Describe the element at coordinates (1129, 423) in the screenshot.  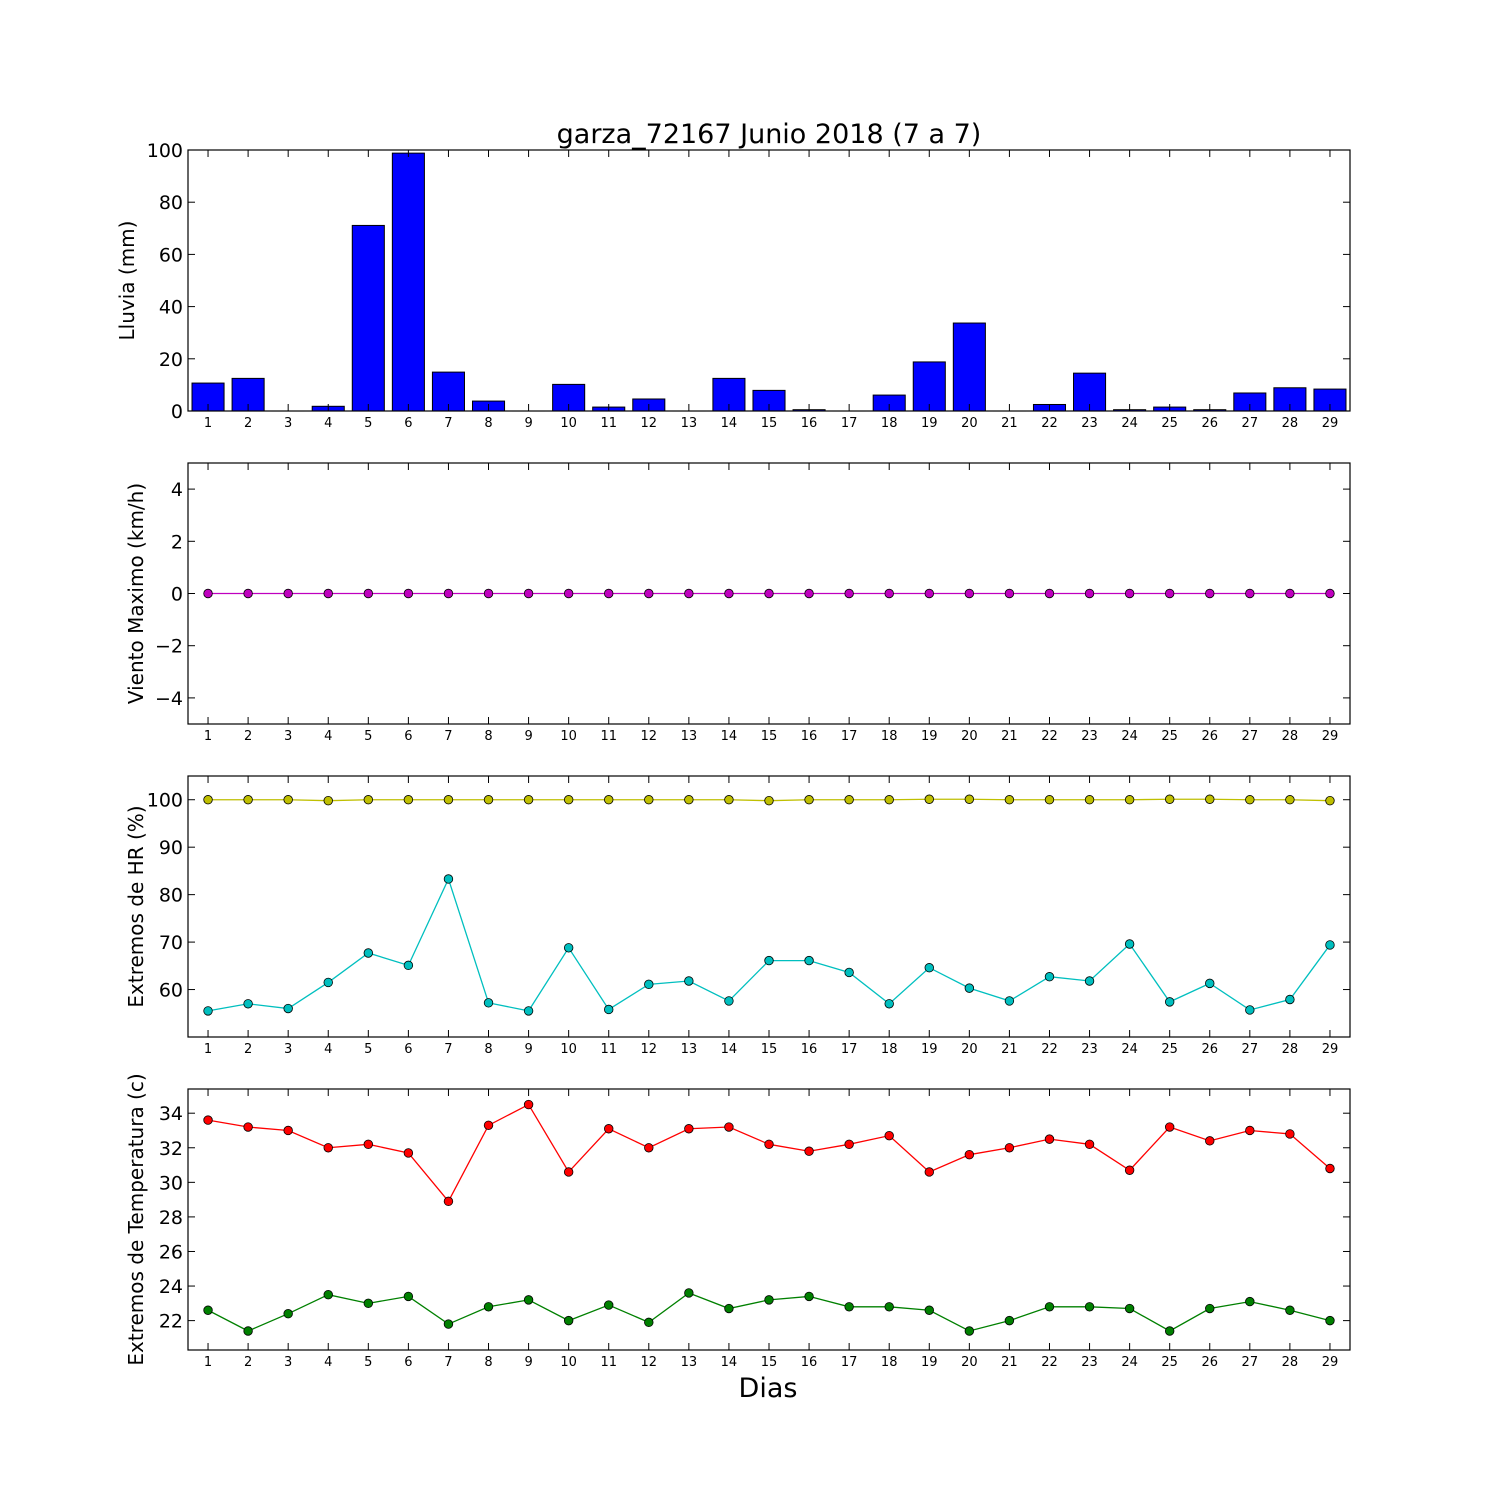
I see `x-tick-label: 24` at that location.